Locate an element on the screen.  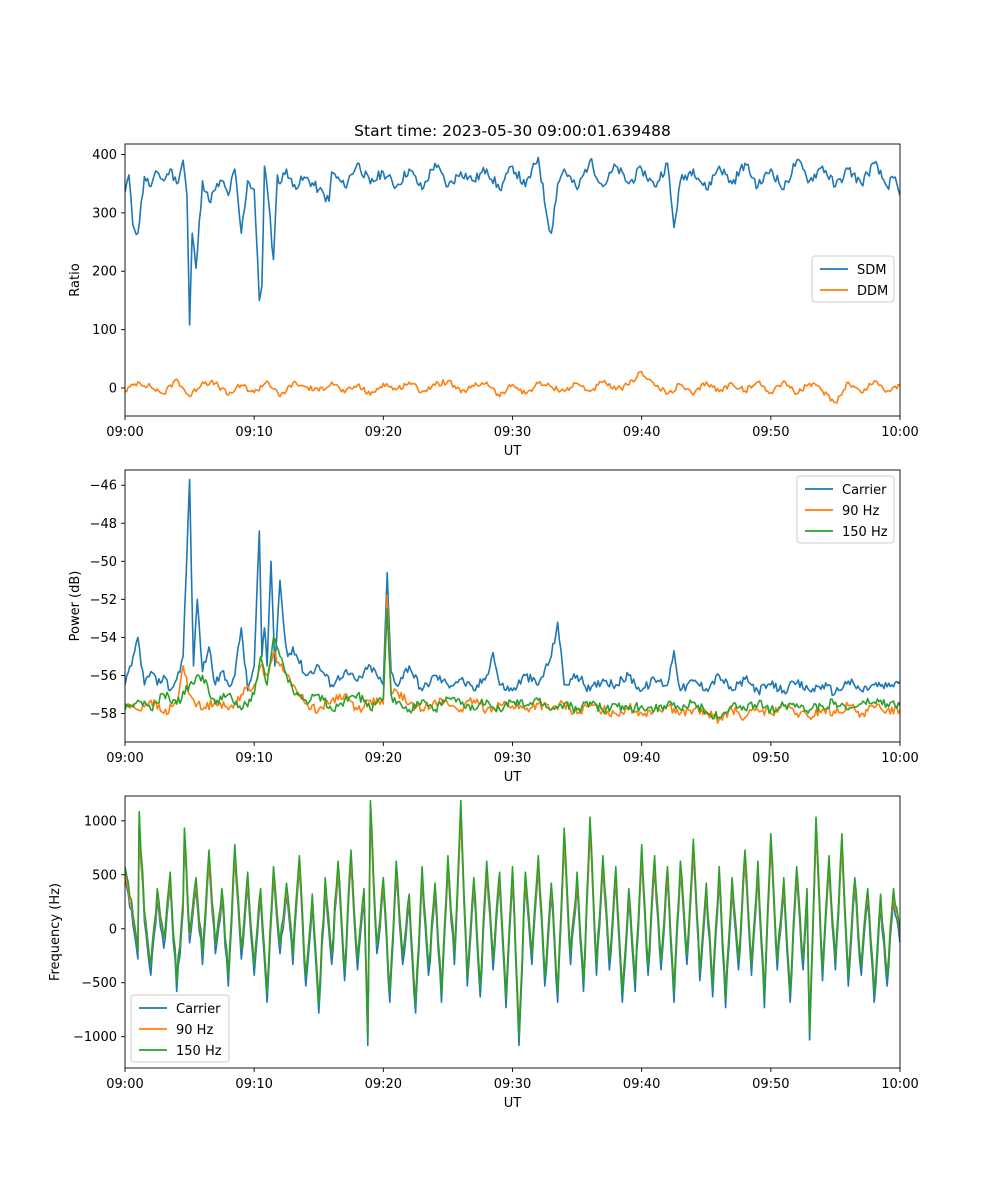
y-axis-label: Ratio is located at coordinates (75, 279).